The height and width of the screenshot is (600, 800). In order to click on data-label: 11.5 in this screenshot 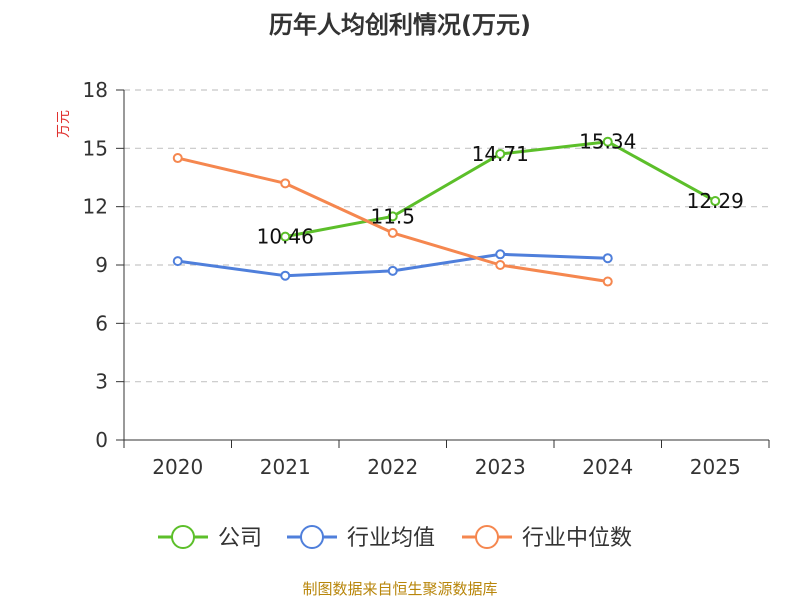, I will do `click(392, 216)`.